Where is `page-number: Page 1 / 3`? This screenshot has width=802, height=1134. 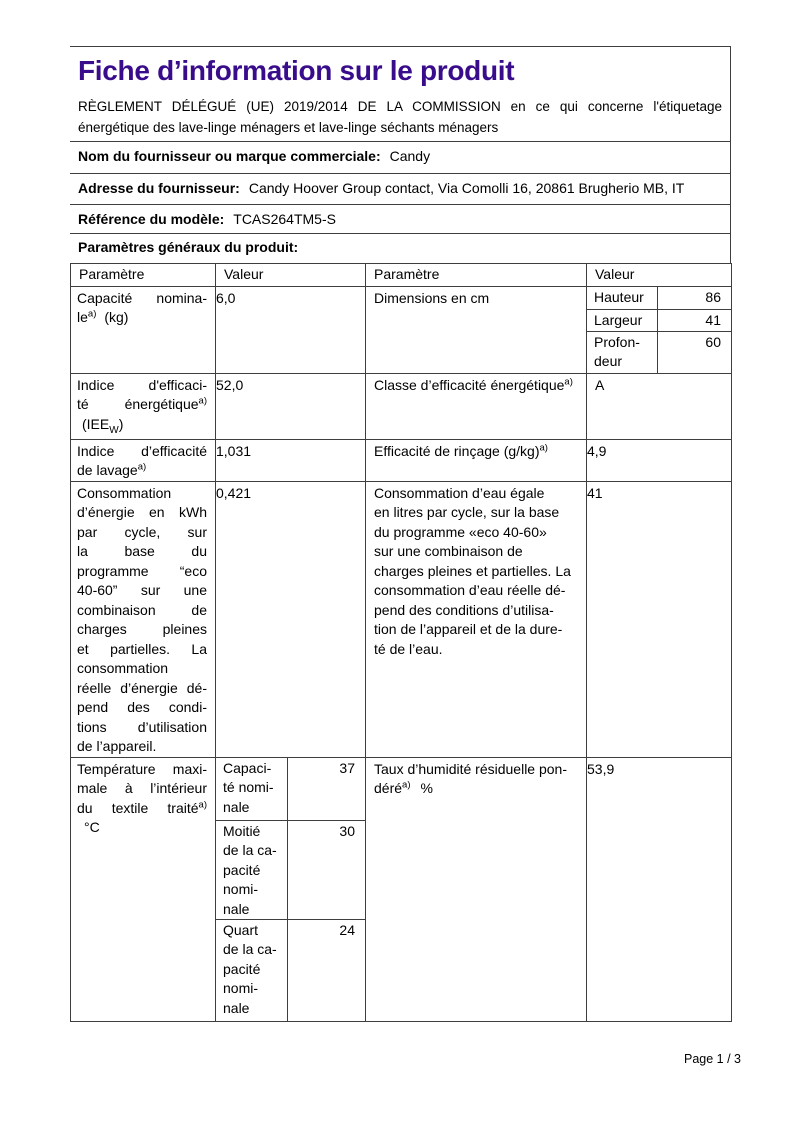 page-number: Page 1 / 3 is located at coordinates (712, 1059).